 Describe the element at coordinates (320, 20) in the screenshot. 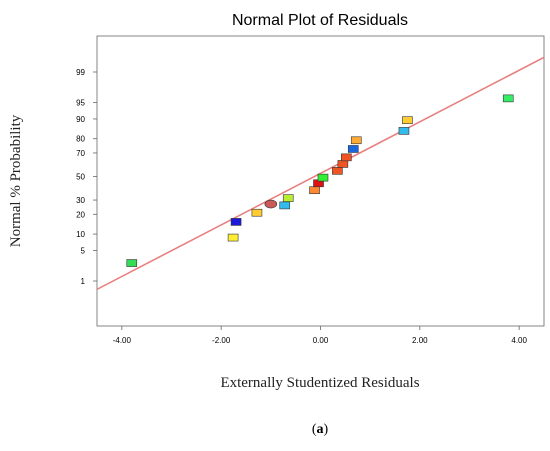

I see `chart-title: Normal Plot of Residuals` at that location.